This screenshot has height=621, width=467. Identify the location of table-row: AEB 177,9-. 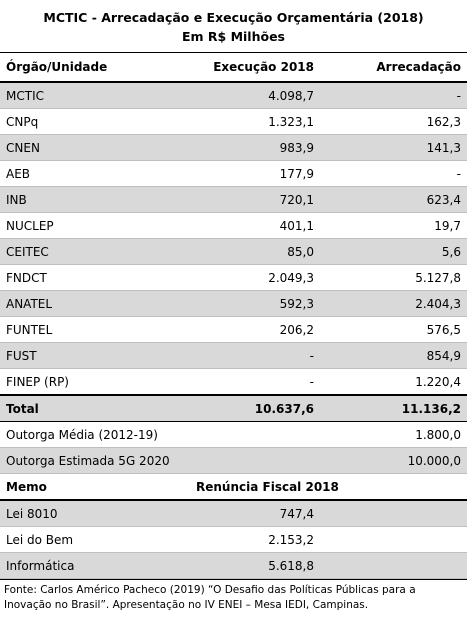
(233, 173).